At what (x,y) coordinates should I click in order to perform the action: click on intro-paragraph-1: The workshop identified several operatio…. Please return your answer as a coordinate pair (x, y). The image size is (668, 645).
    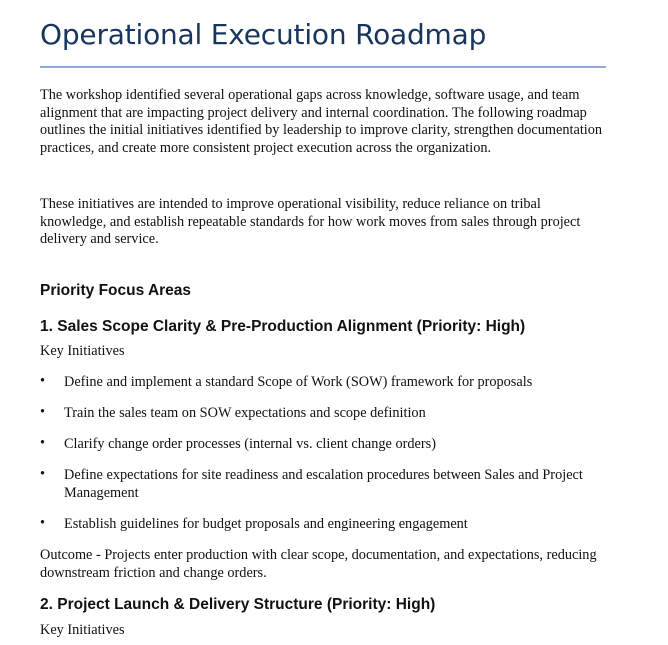
    Looking at the image, I should click on (321, 121).